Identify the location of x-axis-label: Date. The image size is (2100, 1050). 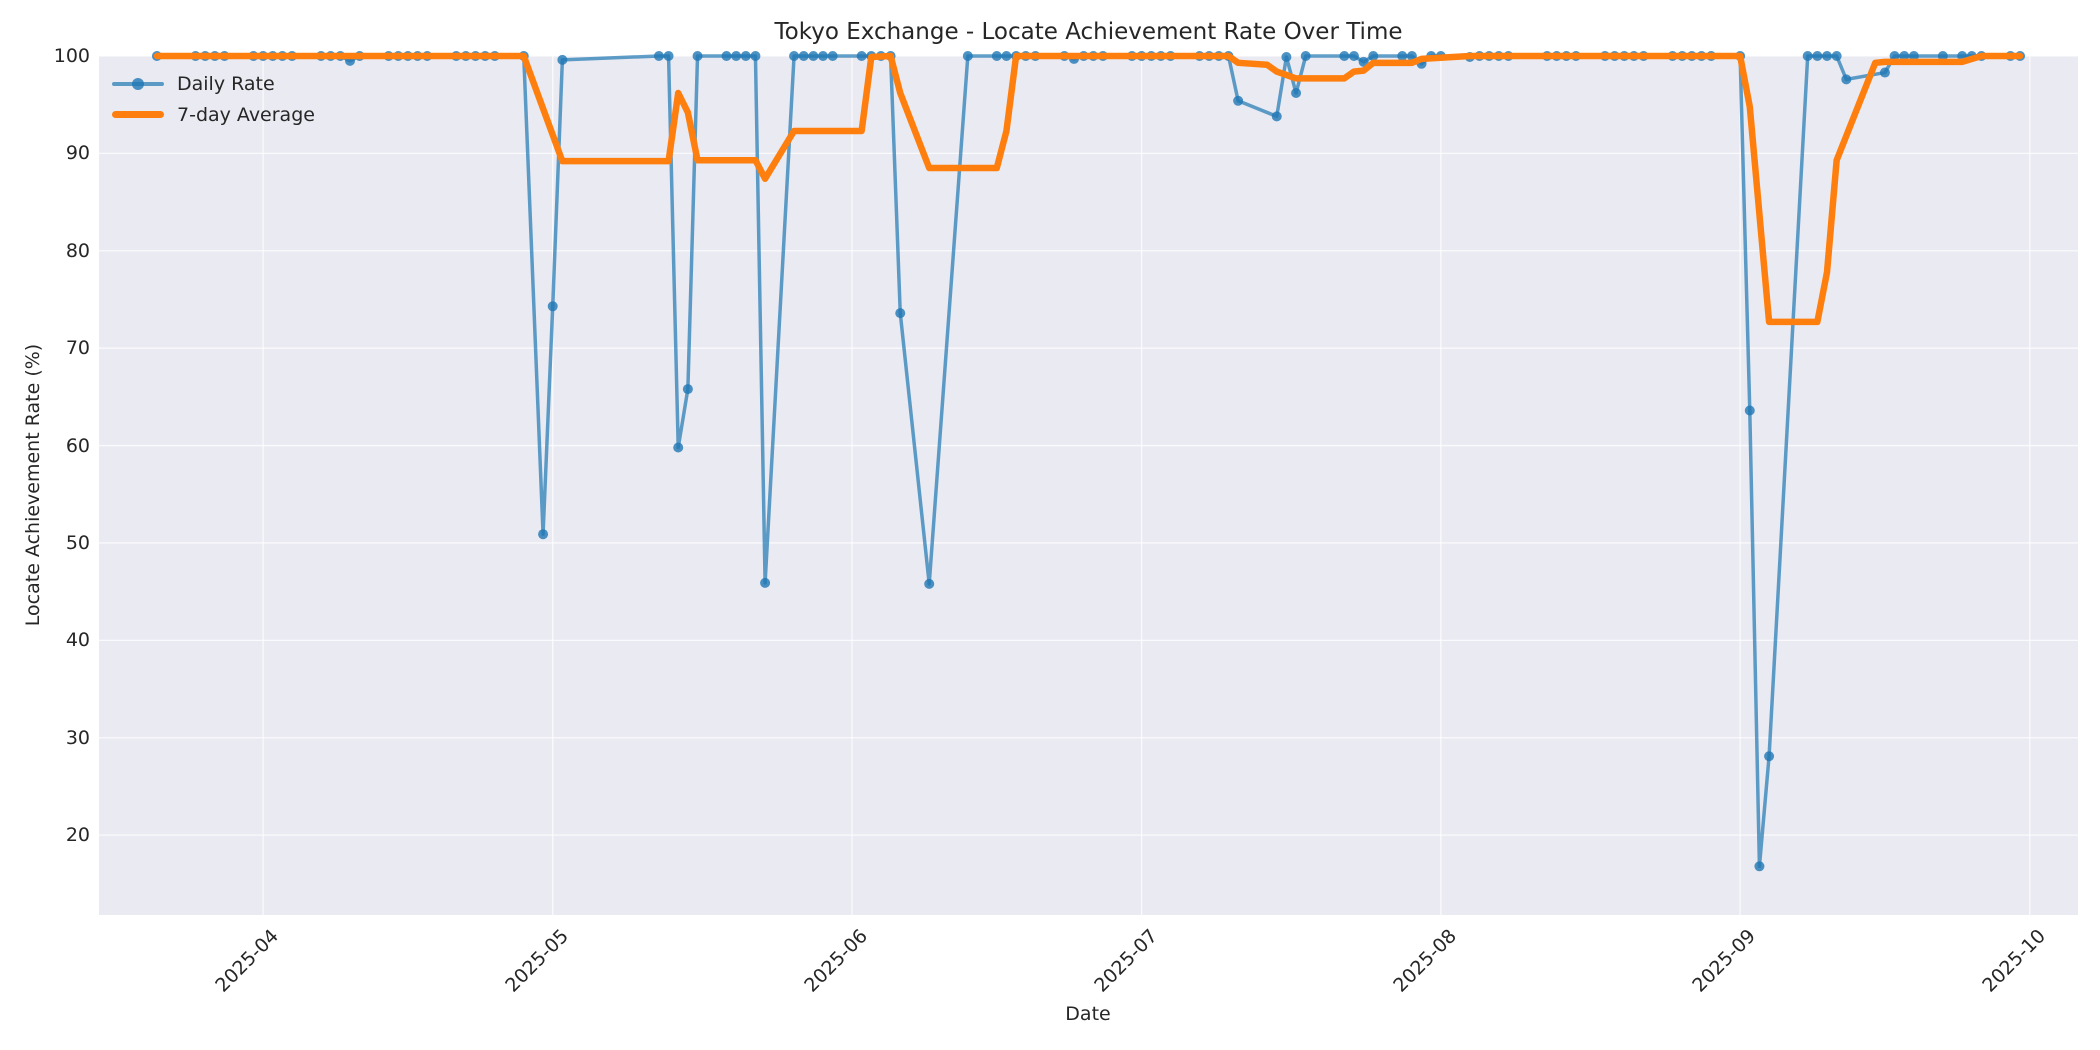
(1088, 1014).